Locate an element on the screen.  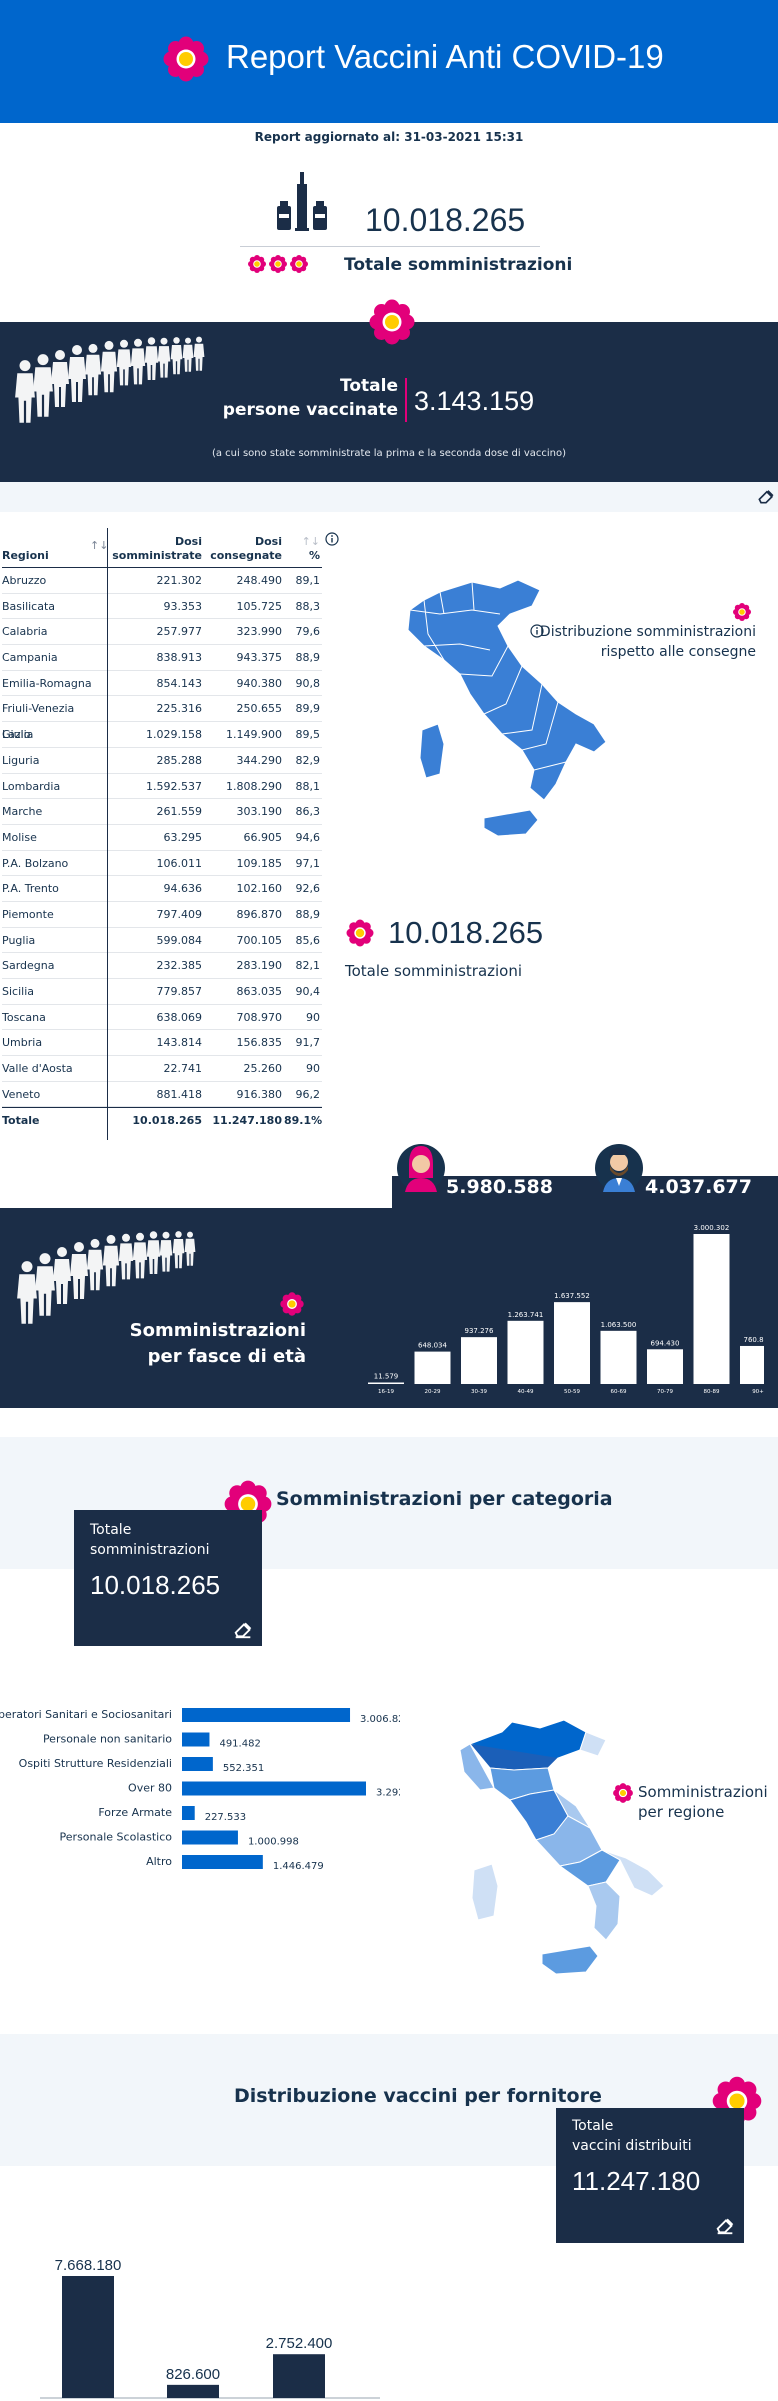
cell-region: Marche is located at coordinates (22, 812).